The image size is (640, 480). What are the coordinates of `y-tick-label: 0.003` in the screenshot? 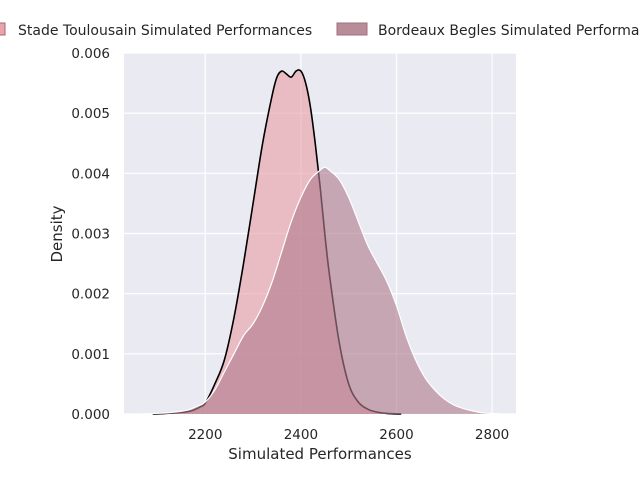 It's located at (90, 235).